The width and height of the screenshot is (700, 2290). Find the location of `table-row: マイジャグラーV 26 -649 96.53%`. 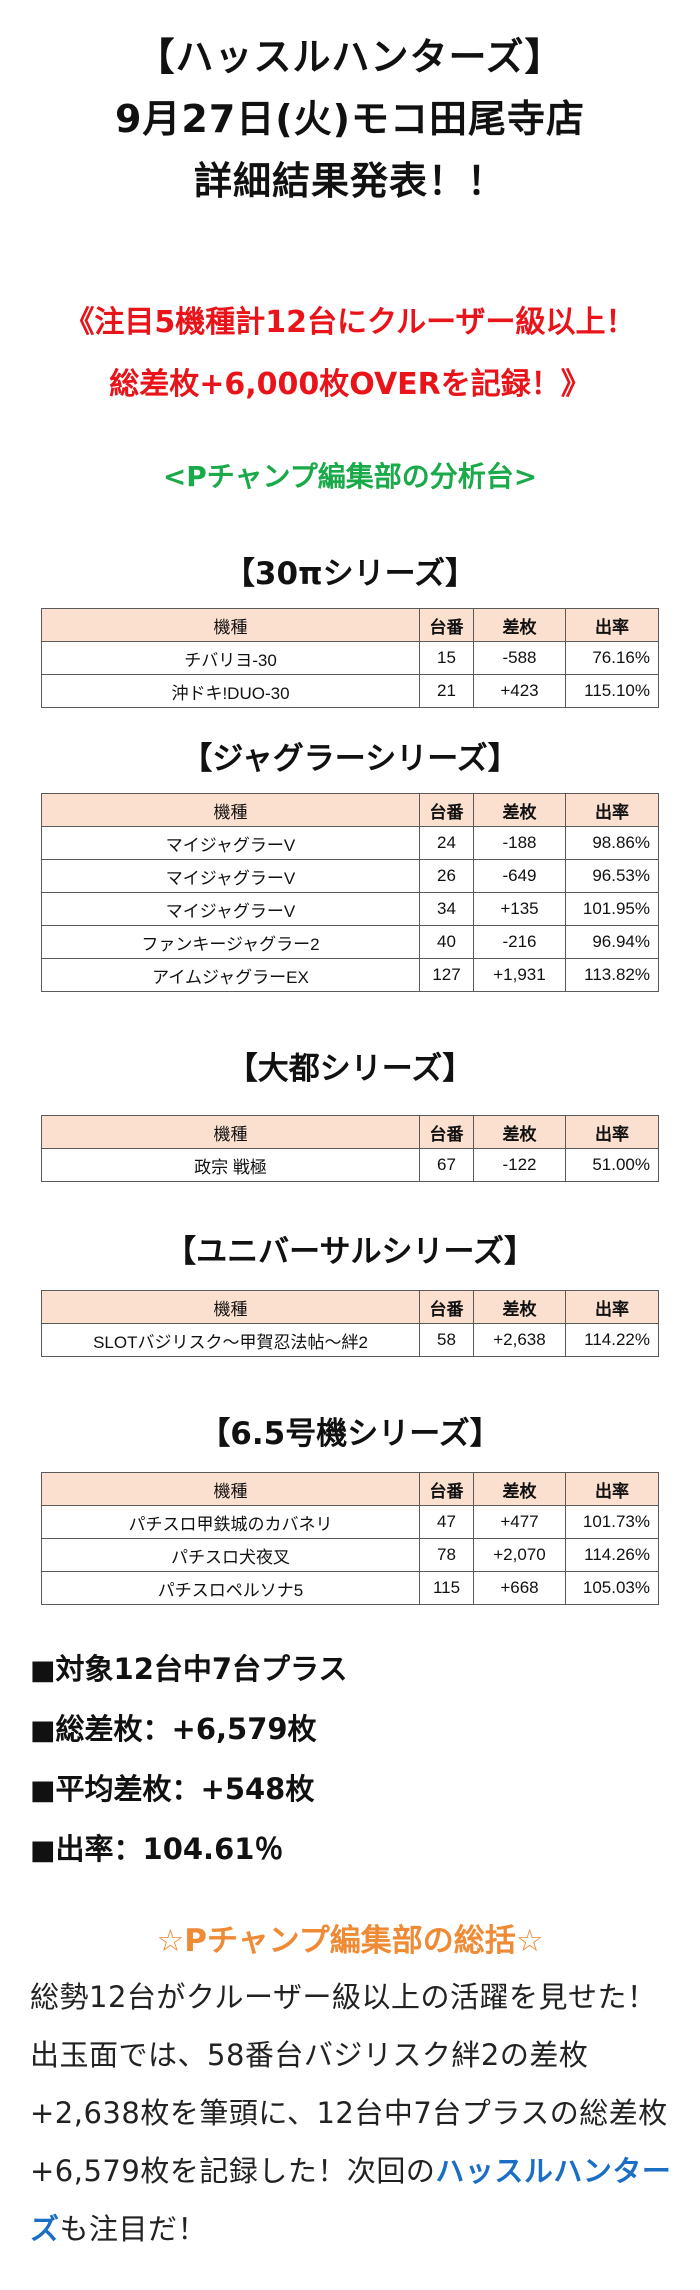

table-row: マイジャグラーV 26 -649 96.53% is located at coordinates (350, 876).